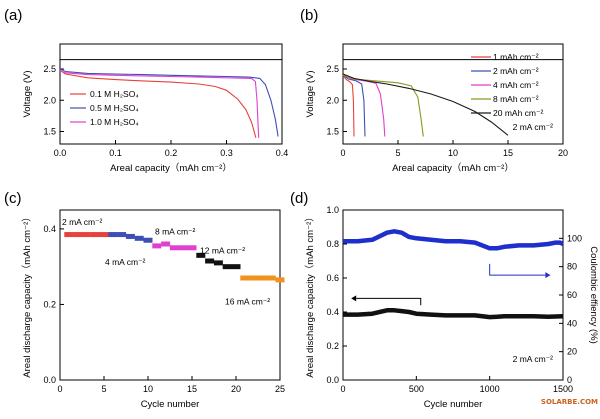  I want to click on y-tick-label: 0.2, so click(332, 346).